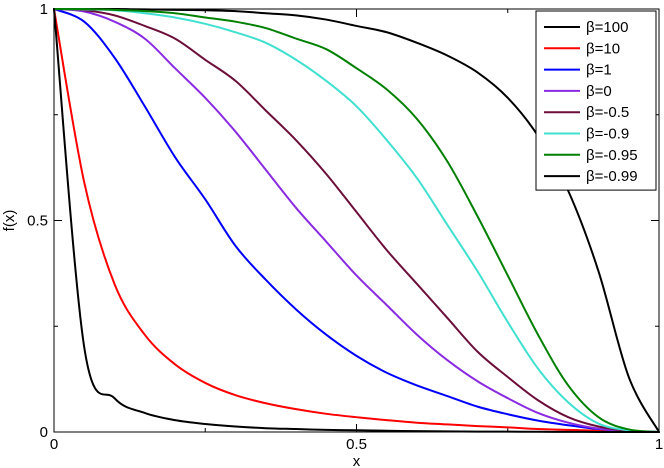  What do you see at coordinates (659, 444) in the screenshot?
I see `x-tick-label: 1` at bounding box center [659, 444].